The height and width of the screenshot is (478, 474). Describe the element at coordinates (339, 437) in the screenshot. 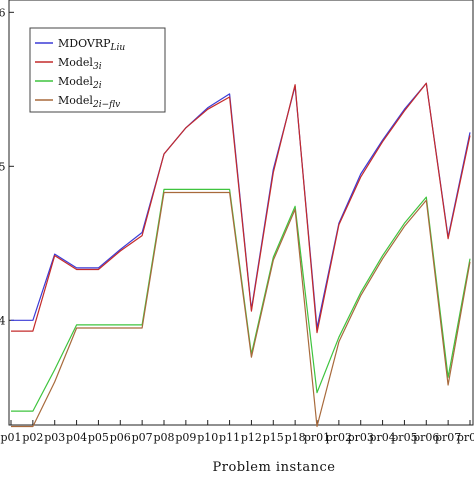

I see `x-tick-label: pr02` at that location.